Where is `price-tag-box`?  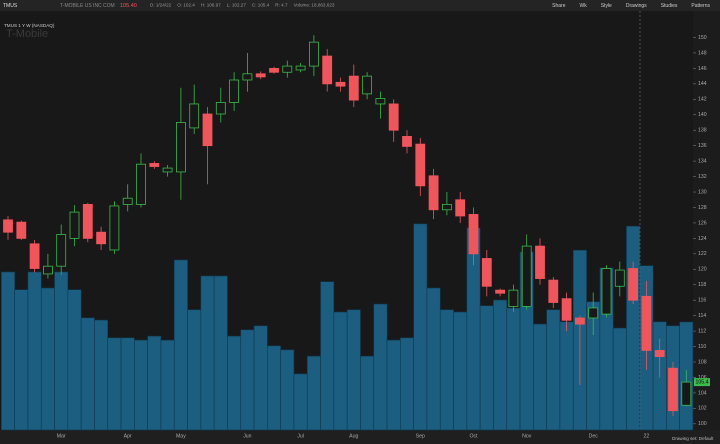
price-tag-box is located at coordinates (702, 382).